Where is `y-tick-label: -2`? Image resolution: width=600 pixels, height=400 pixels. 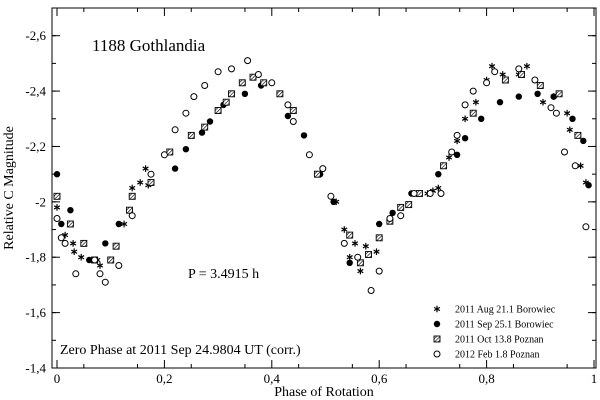
y-tick-label: -2 is located at coordinates (40, 201).